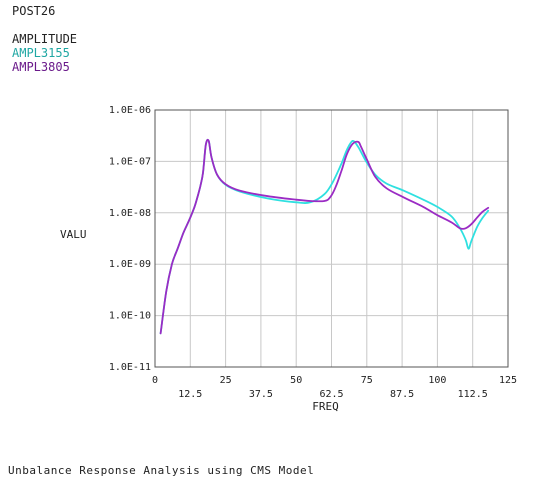  What do you see at coordinates (155, 380) in the screenshot?
I see `x-tick-label: 0` at bounding box center [155, 380].